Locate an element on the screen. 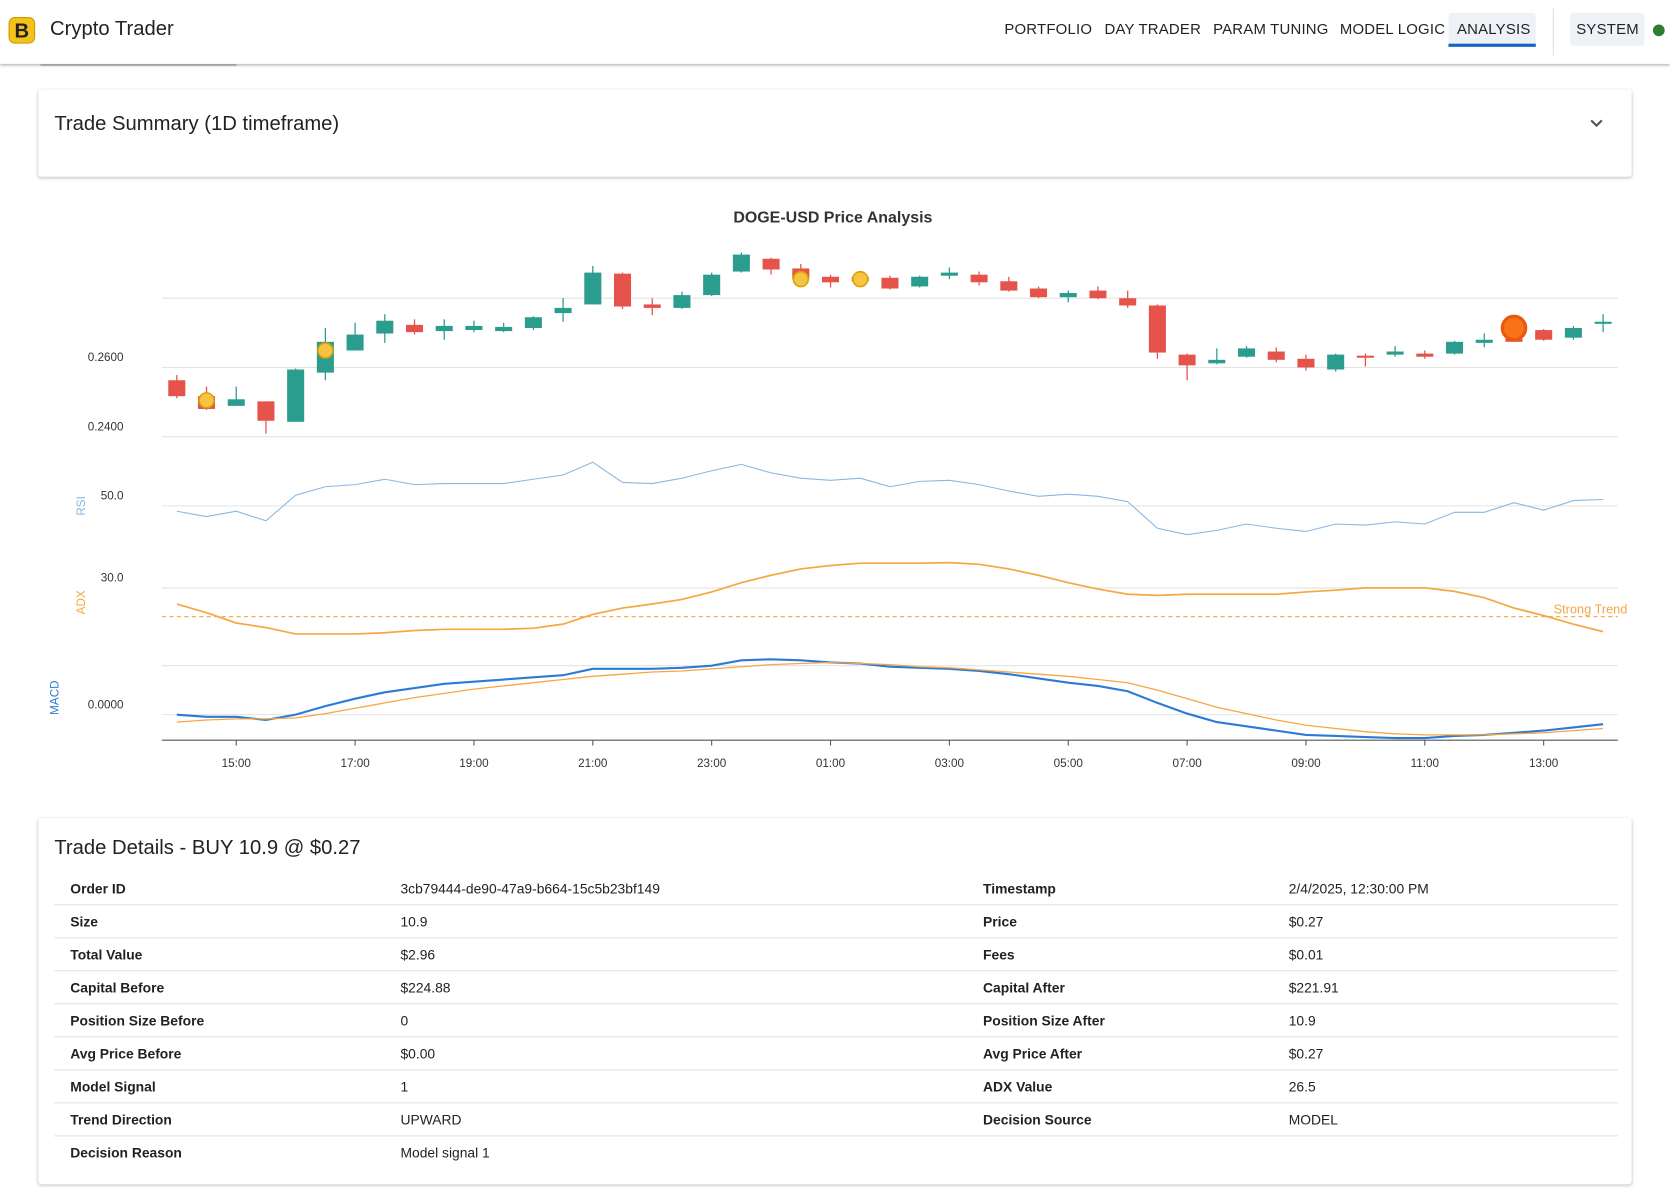 Image resolution: width=1670 pixels, height=1194 pixels. summary-card: Trade Summary (1D timeframe) is located at coordinates (835, 133).